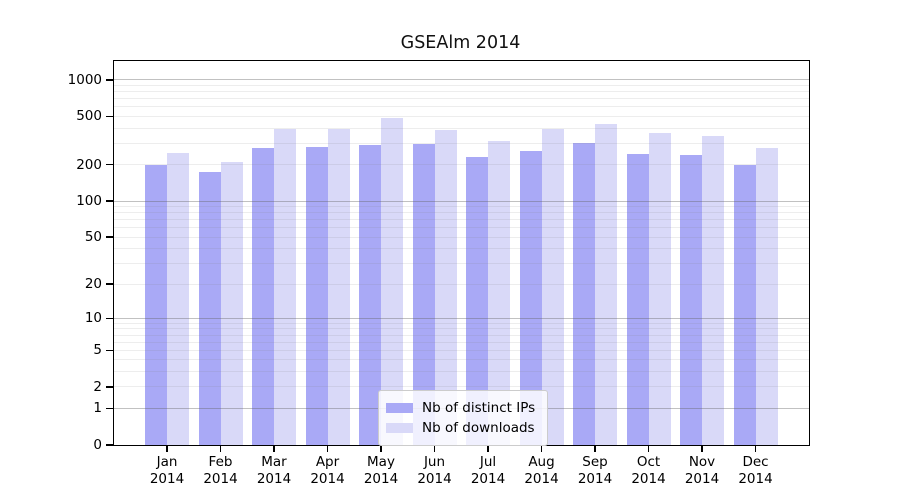 The height and width of the screenshot is (500, 900). What do you see at coordinates (755, 462) in the screenshot?
I see `x-tick-label-month: Dec` at bounding box center [755, 462].